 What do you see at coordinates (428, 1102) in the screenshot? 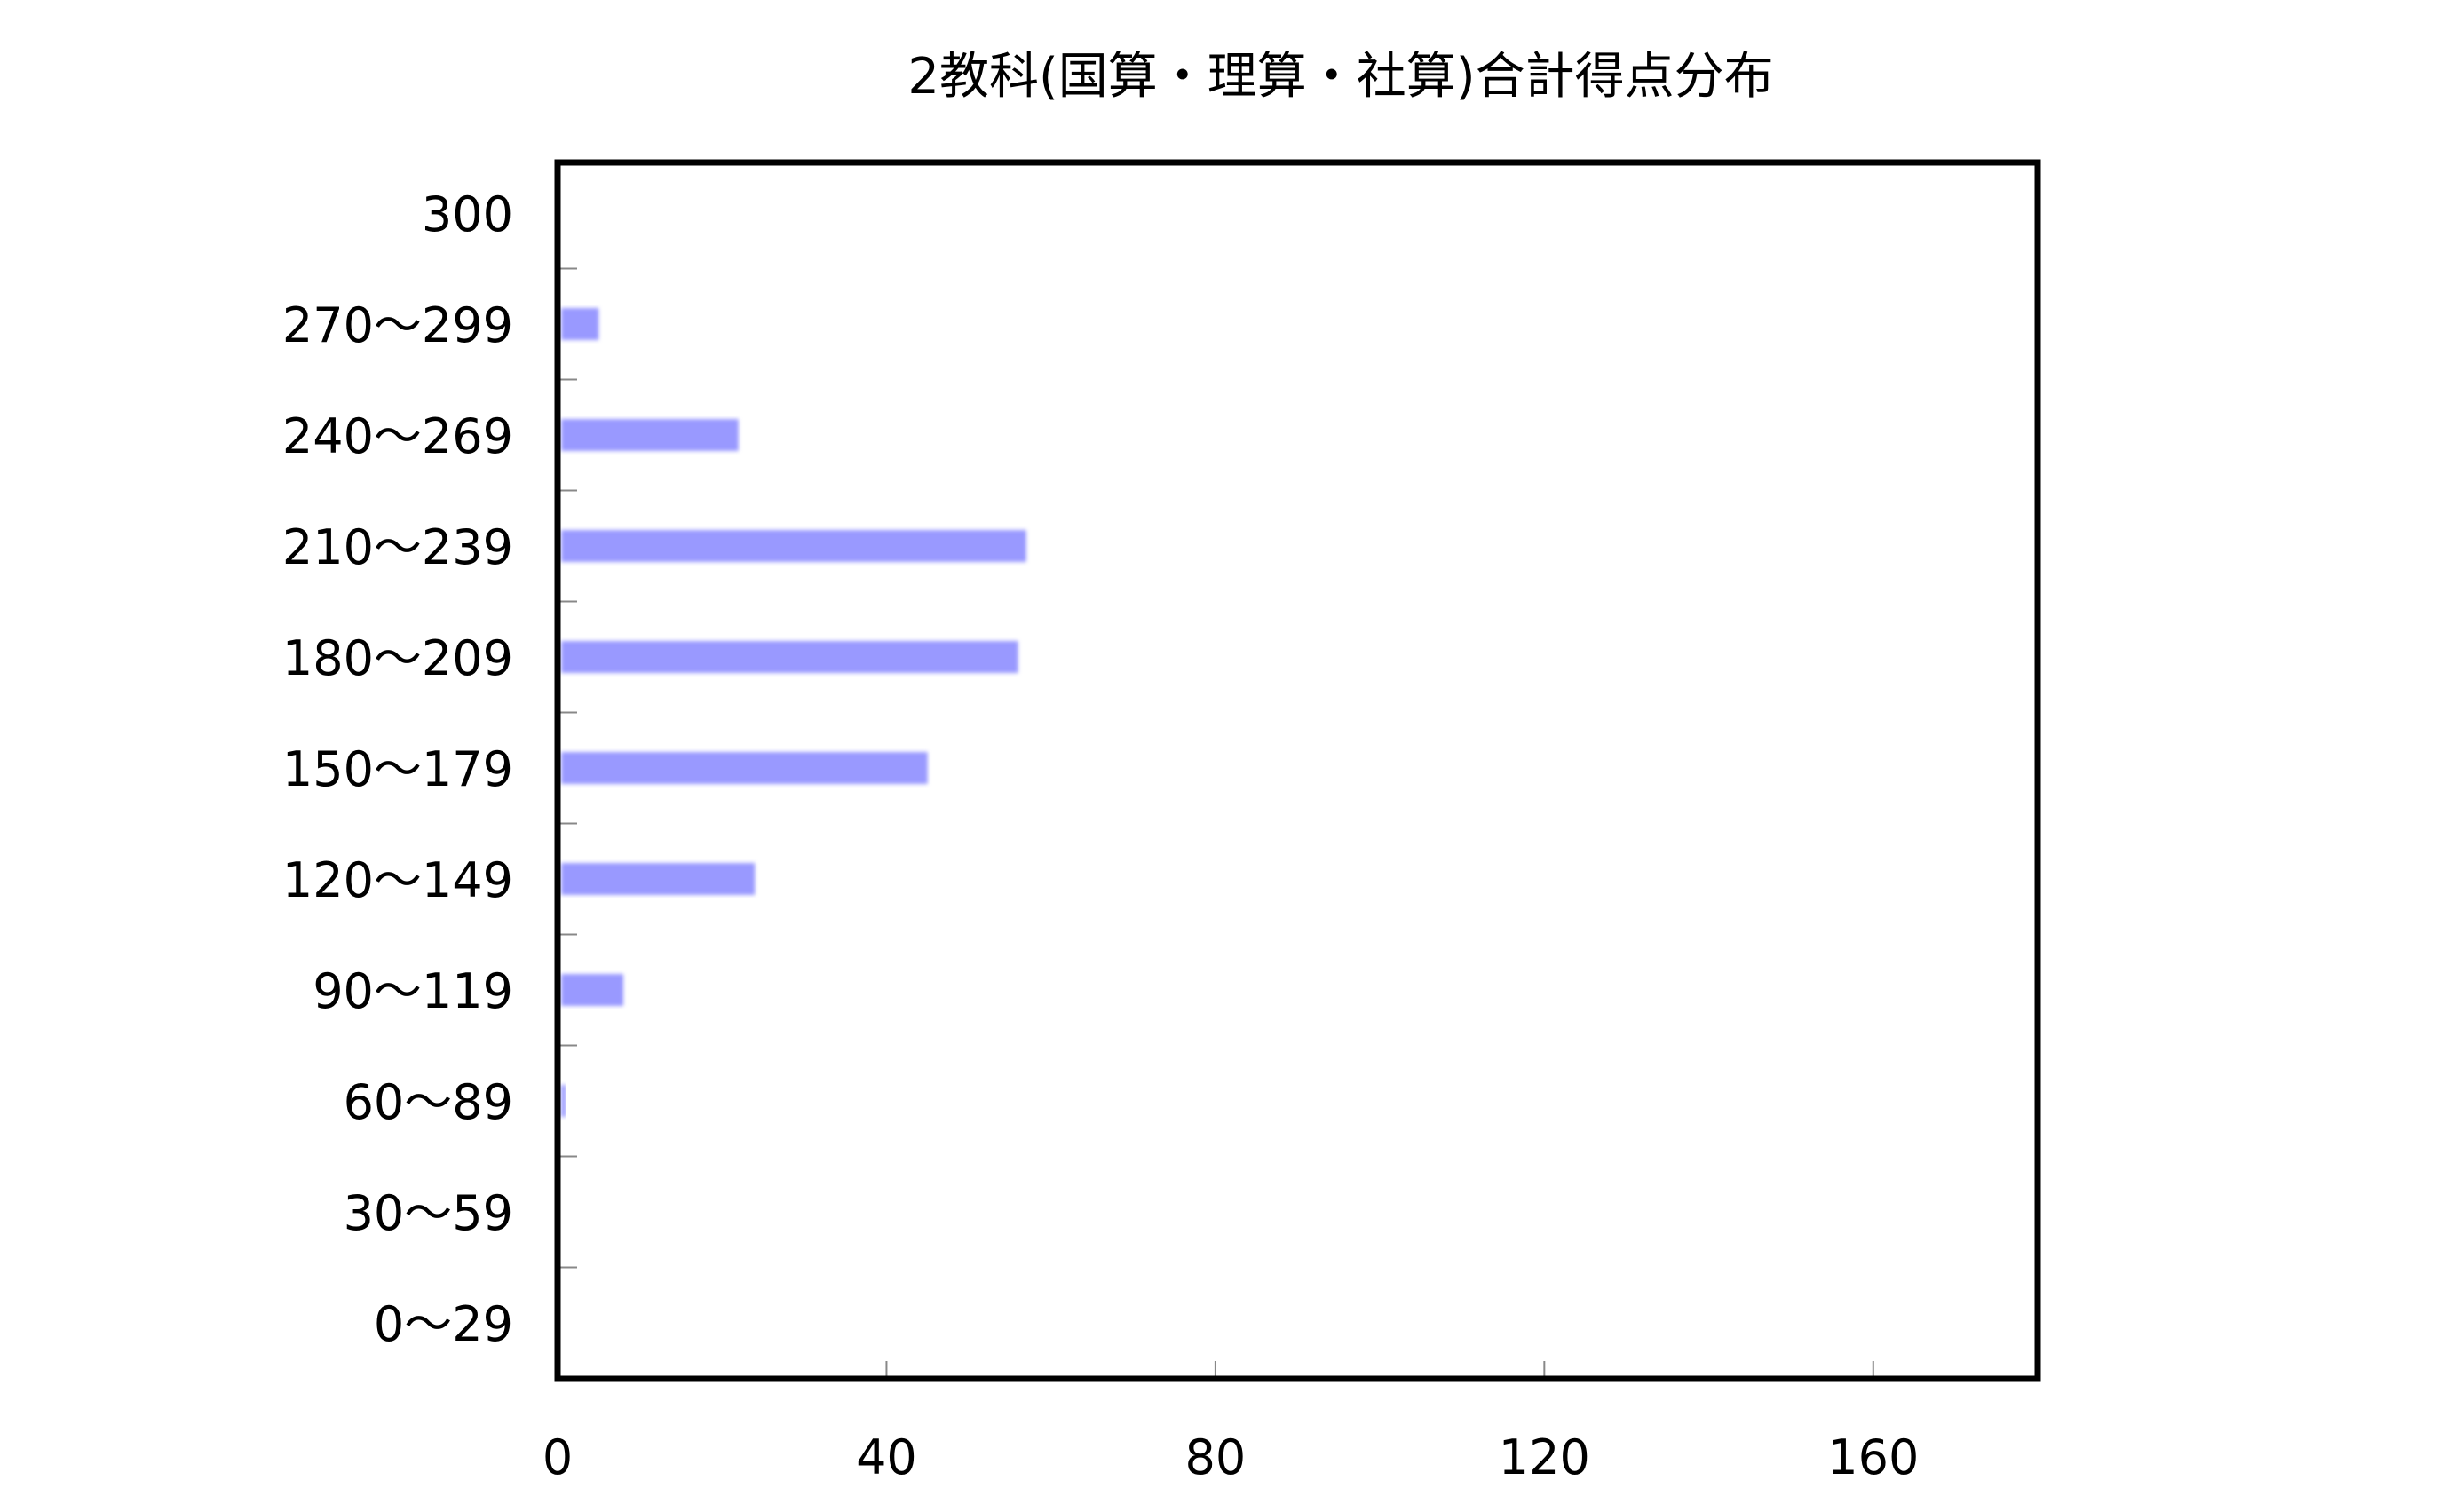
I see `y-tick-label: 60〜89` at bounding box center [428, 1102].